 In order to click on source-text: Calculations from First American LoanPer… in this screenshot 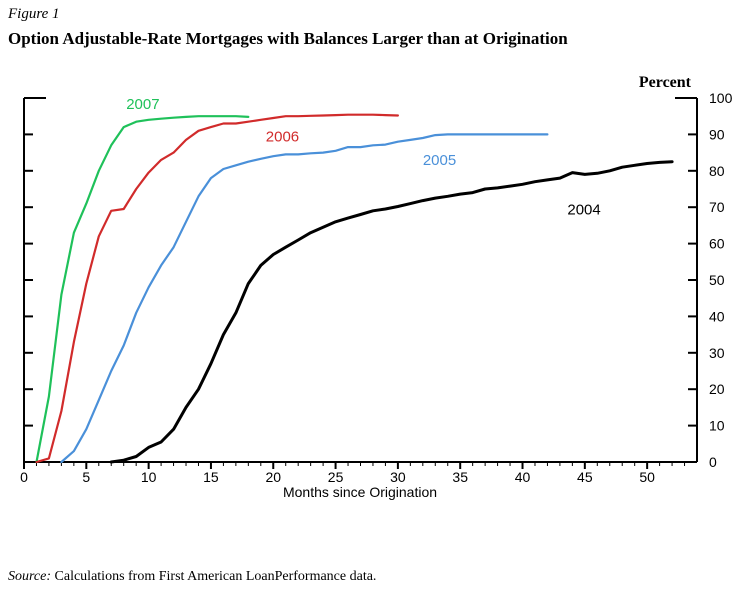, I will do `click(215, 576)`.